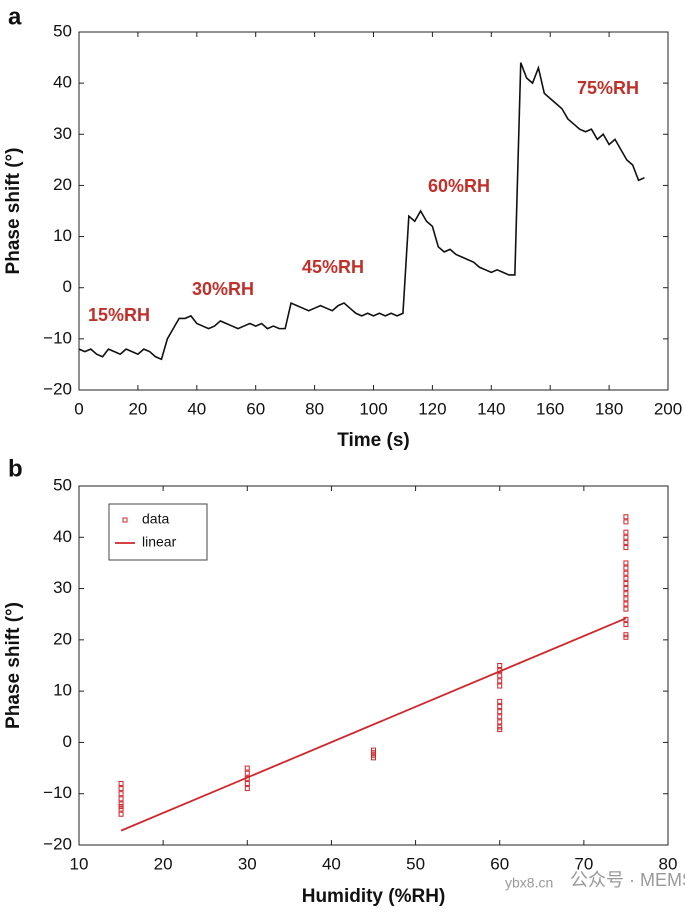  Describe the element at coordinates (125, 520) in the screenshot. I see `legend-swatch` at that location.